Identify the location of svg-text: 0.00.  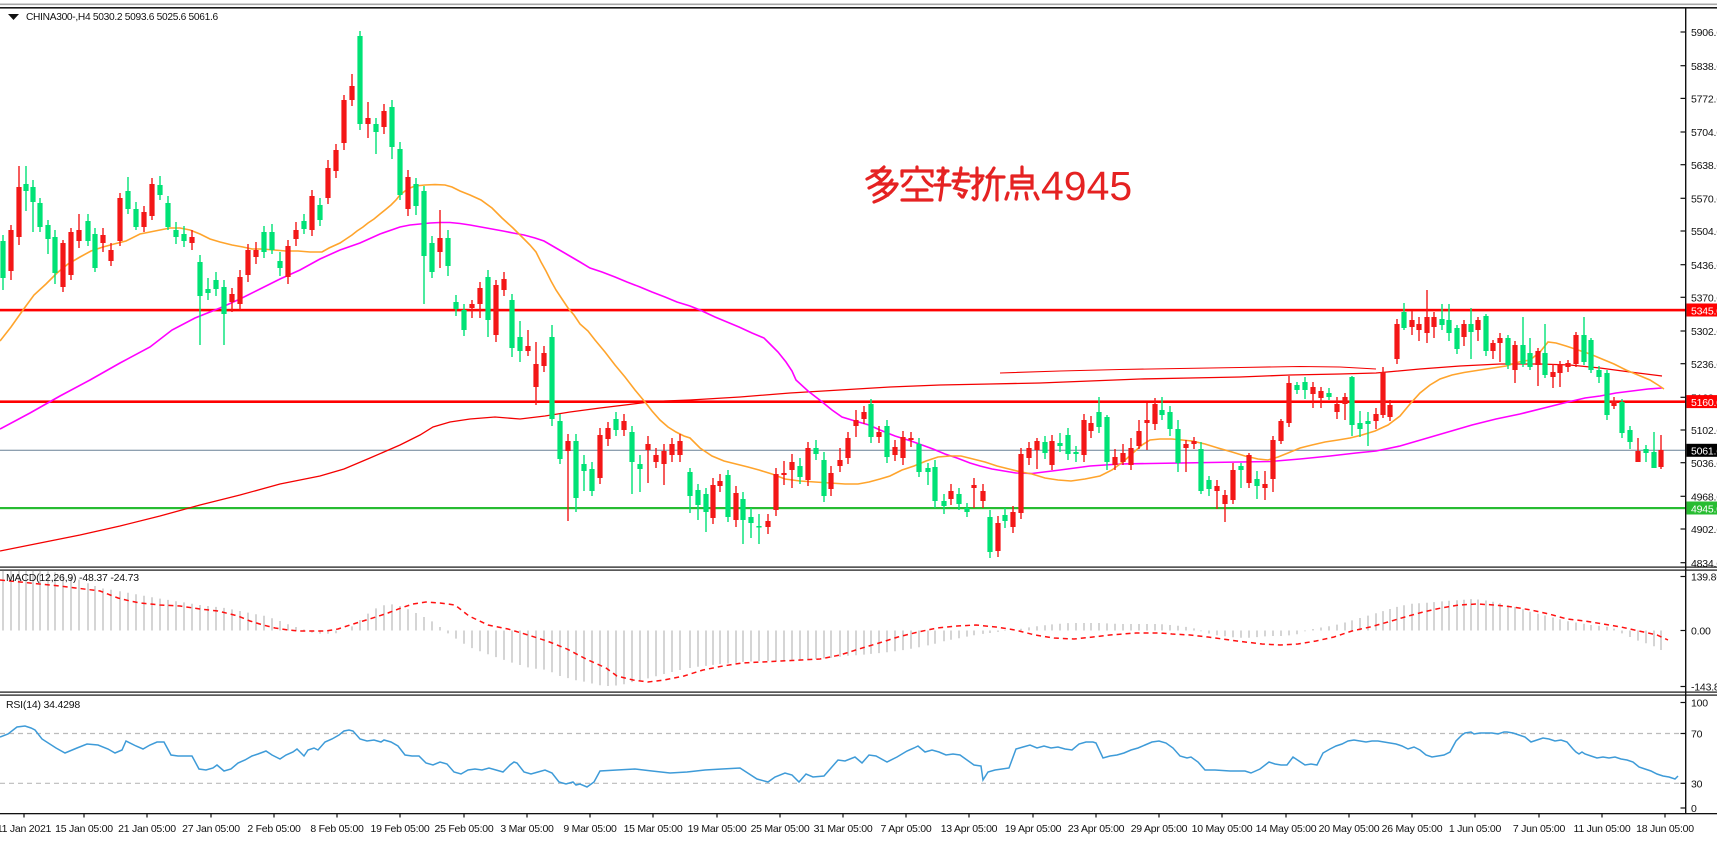
(1701, 632).